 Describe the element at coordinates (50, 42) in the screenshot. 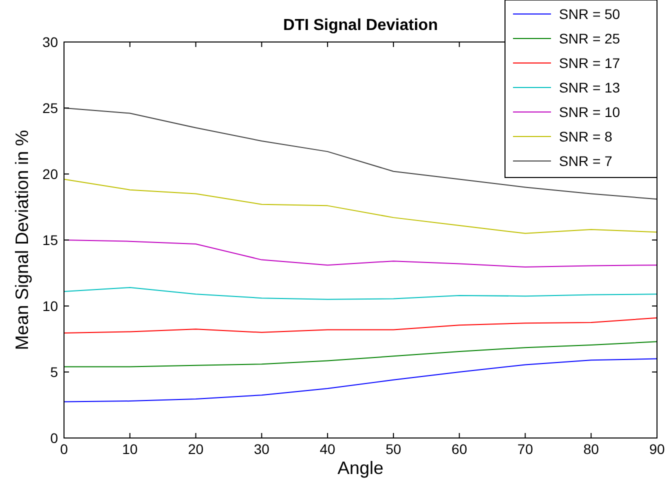

I see `y-tick-label: 30` at that location.